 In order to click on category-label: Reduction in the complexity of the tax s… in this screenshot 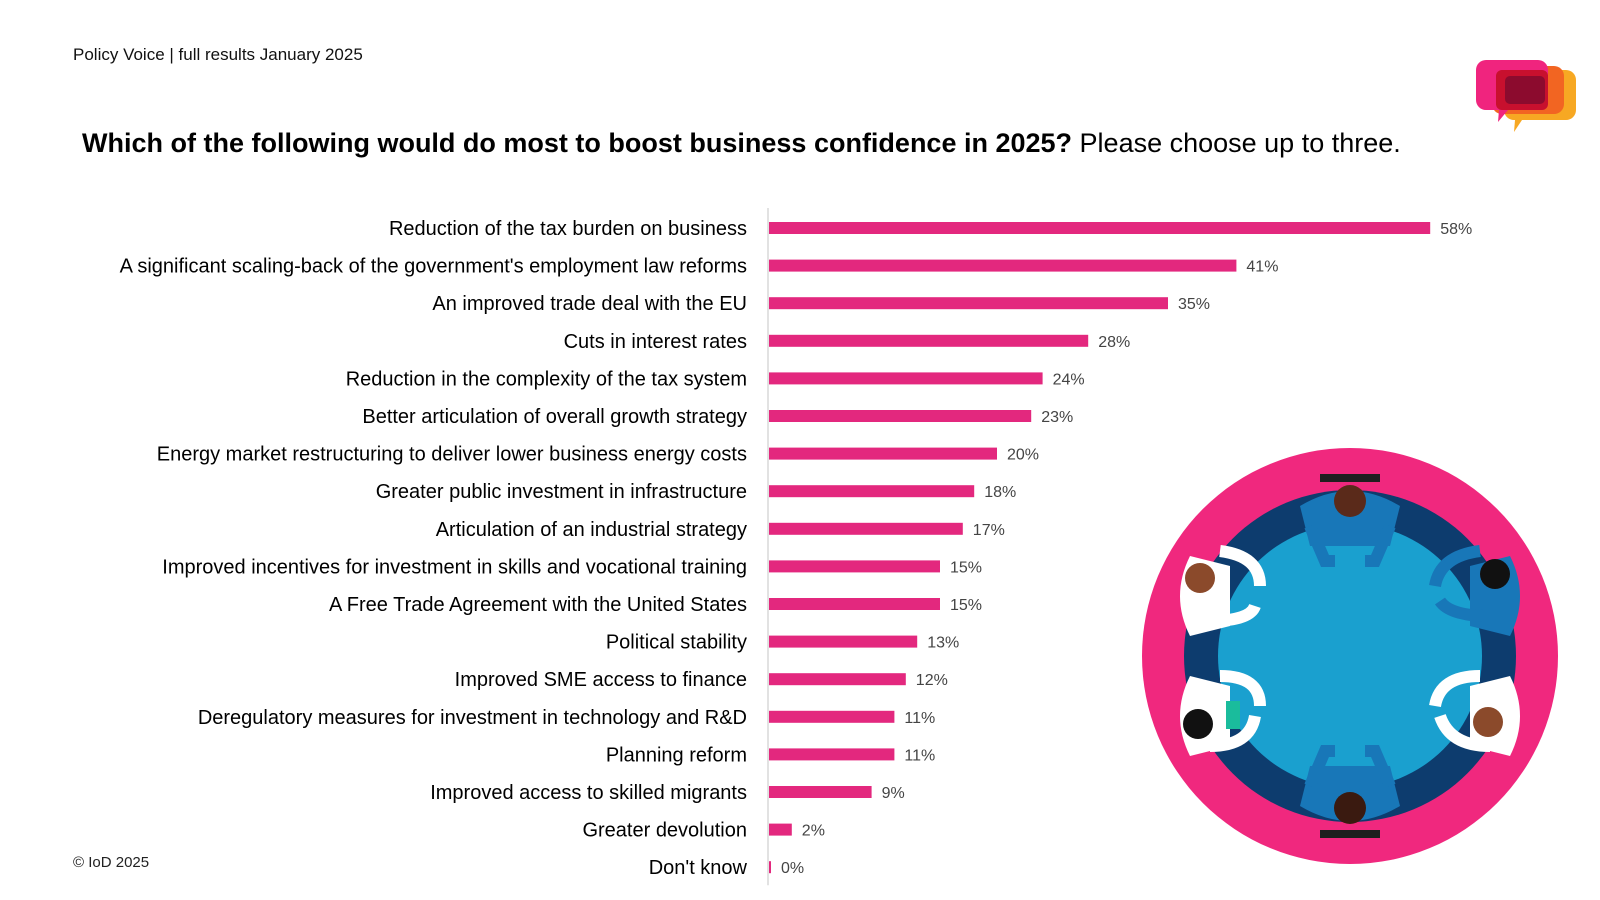, I will do `click(546, 379)`.